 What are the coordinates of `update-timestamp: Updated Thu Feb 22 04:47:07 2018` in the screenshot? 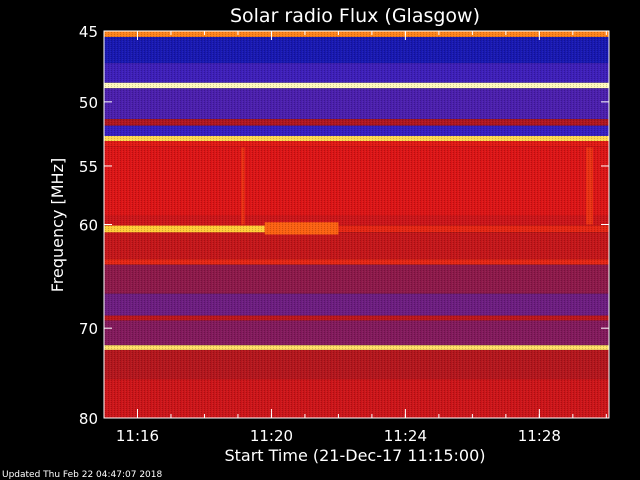 It's located at (82, 475).